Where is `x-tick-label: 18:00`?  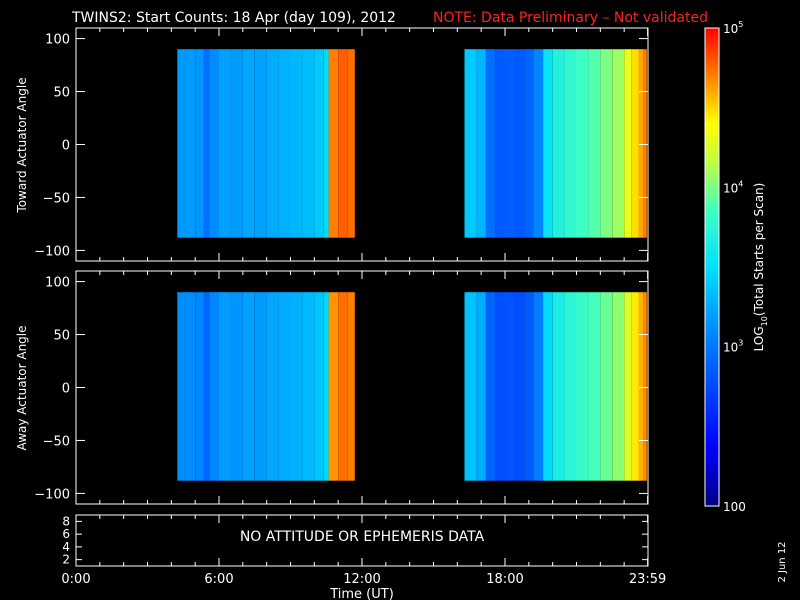
x-tick-label: 18:00 is located at coordinates (504, 579).